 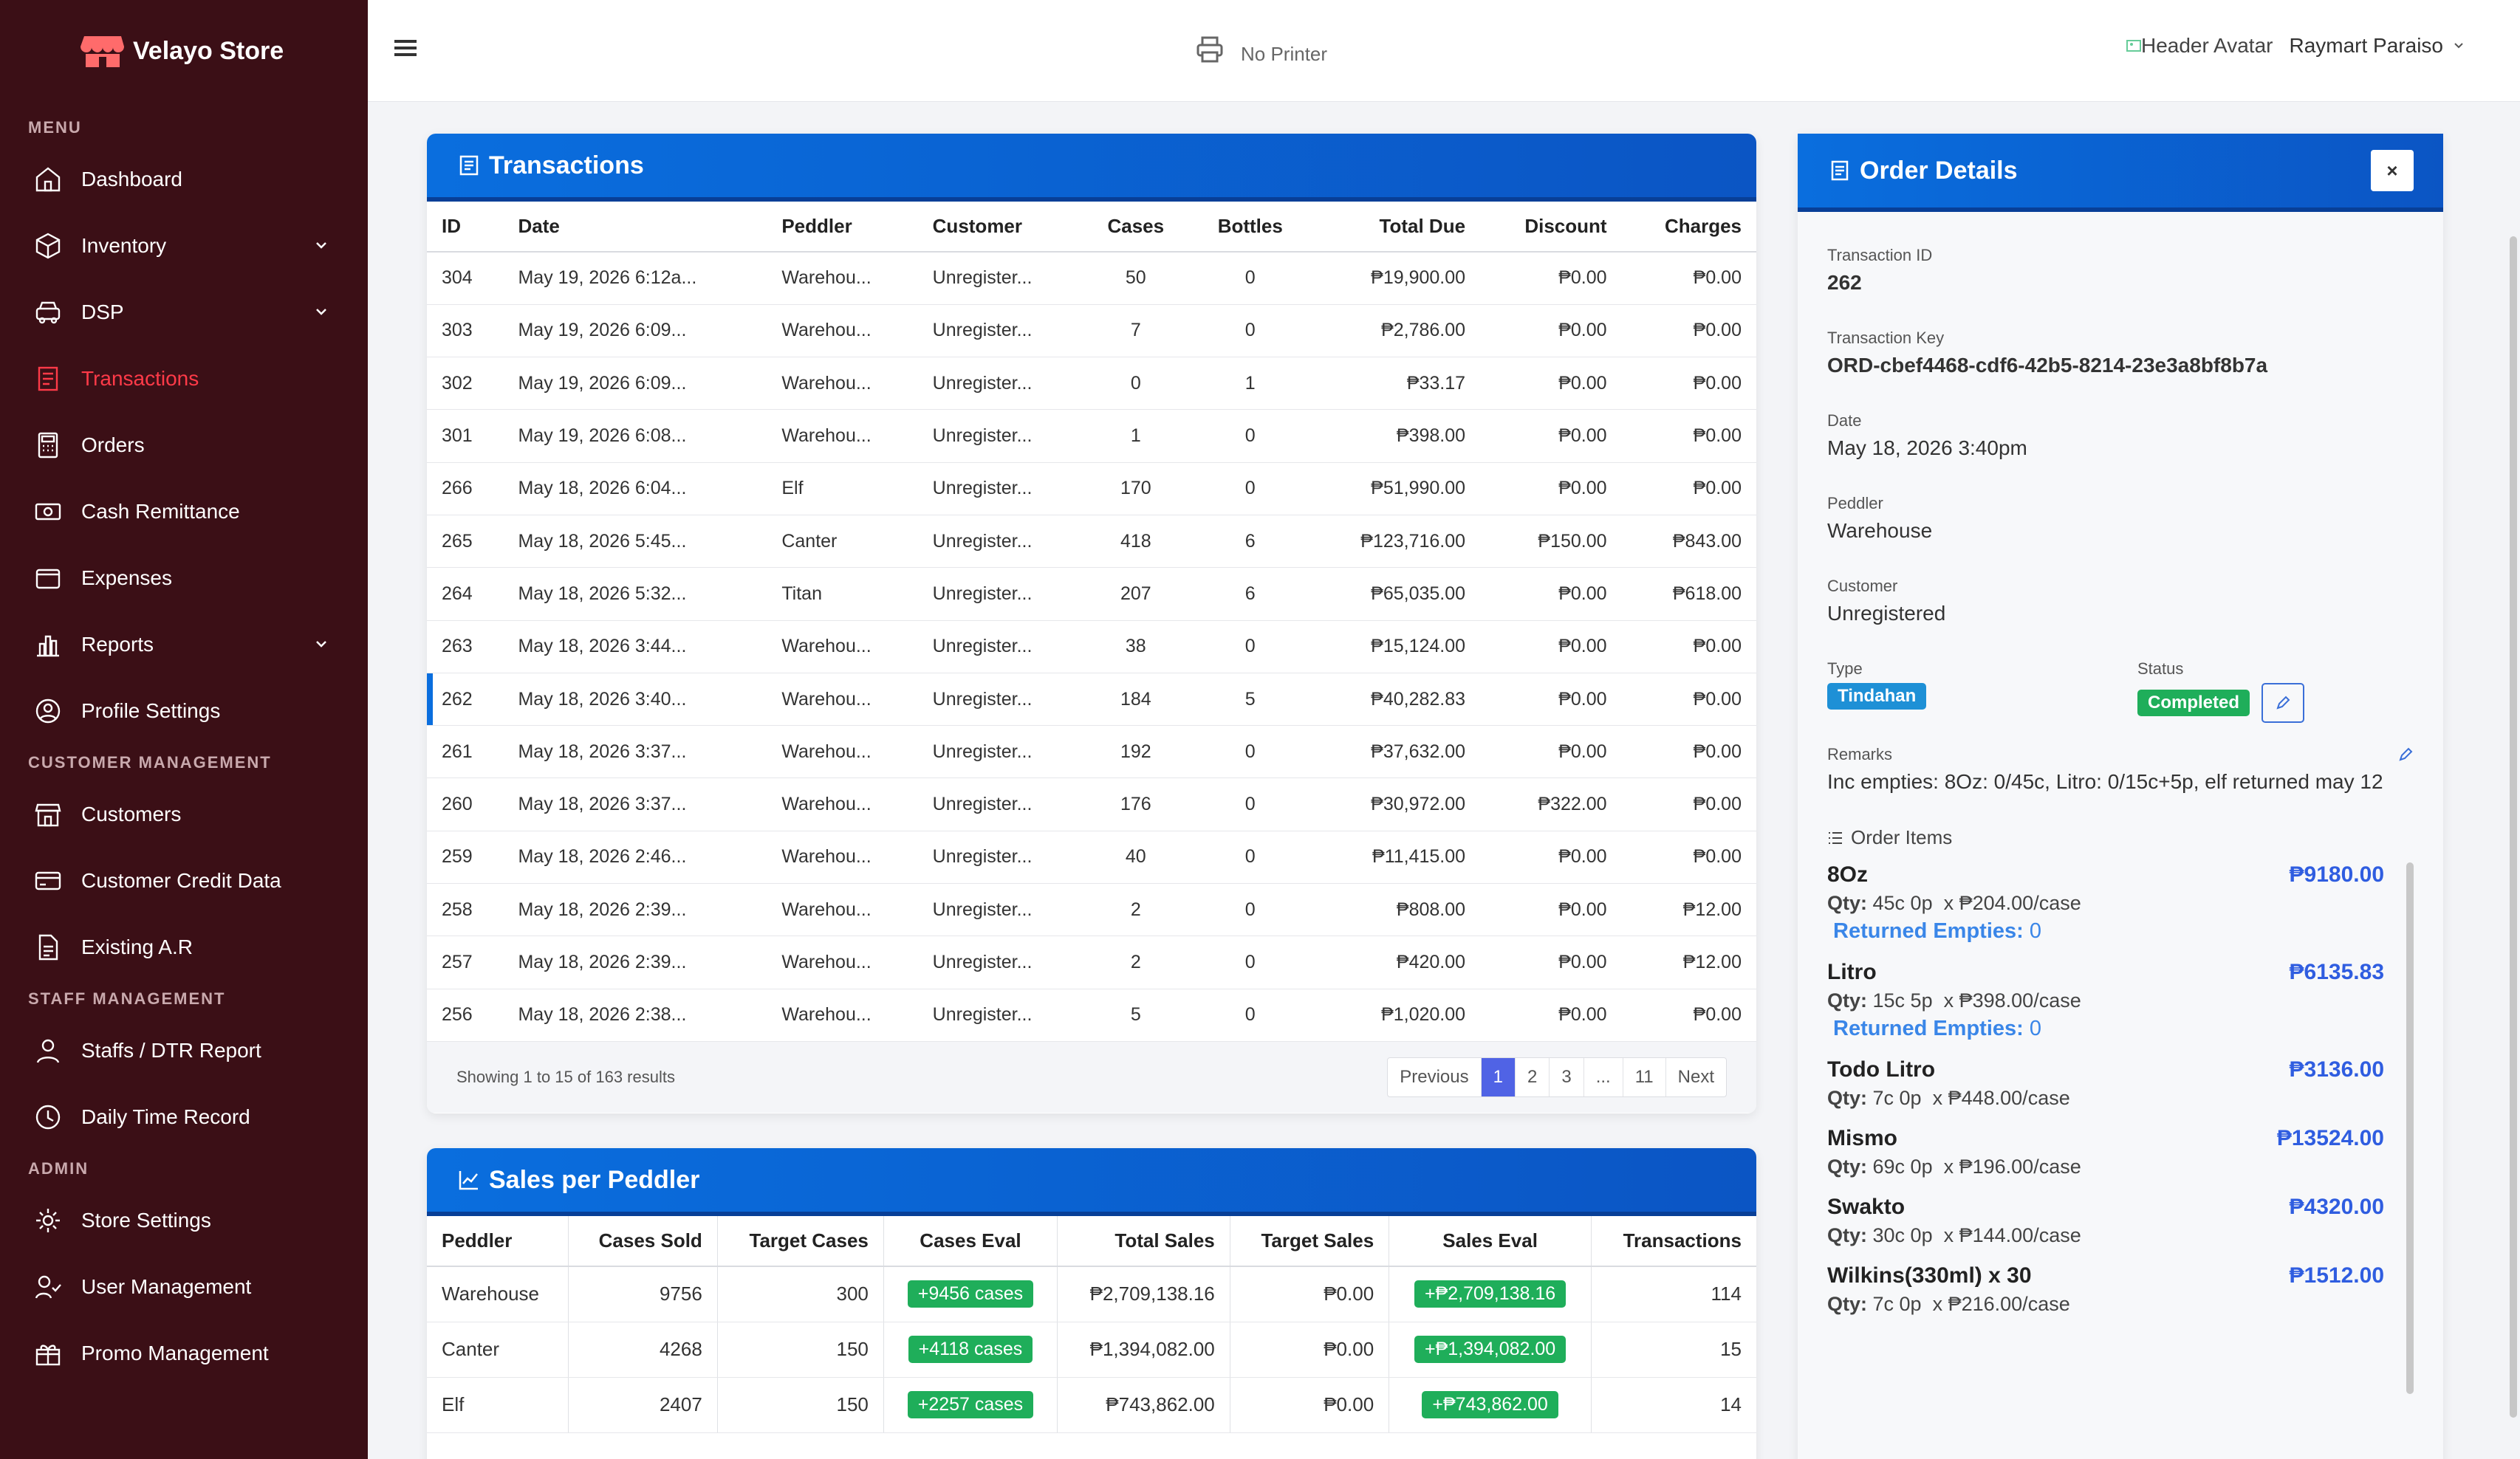 I want to click on qty-label: Qty:, so click(x=1847, y=903).